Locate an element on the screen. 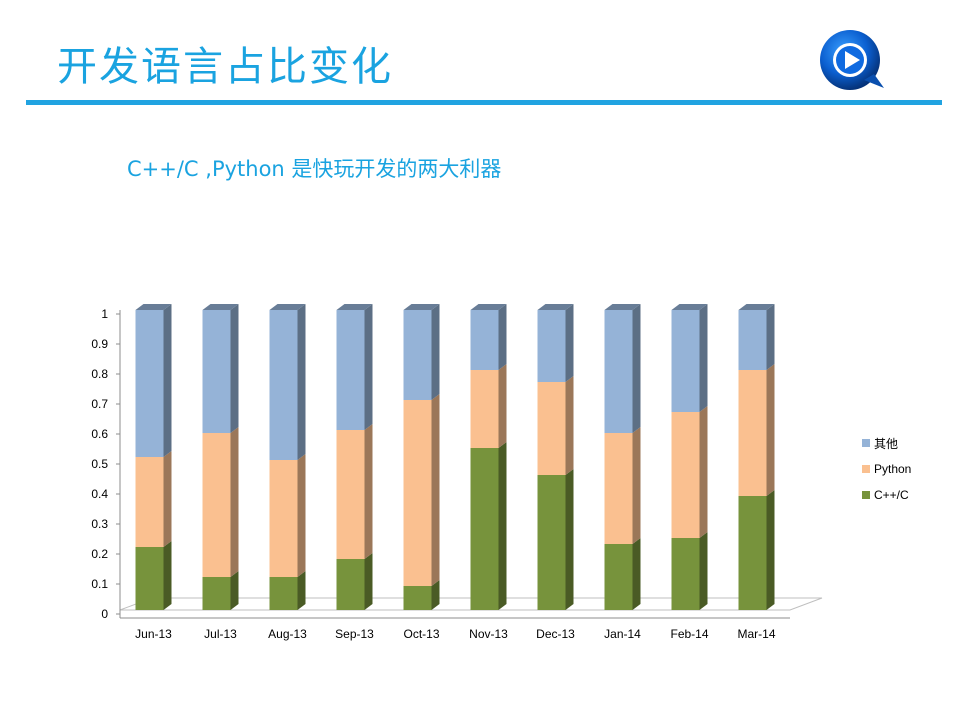  legend-item: Python is located at coordinates (884, 469).